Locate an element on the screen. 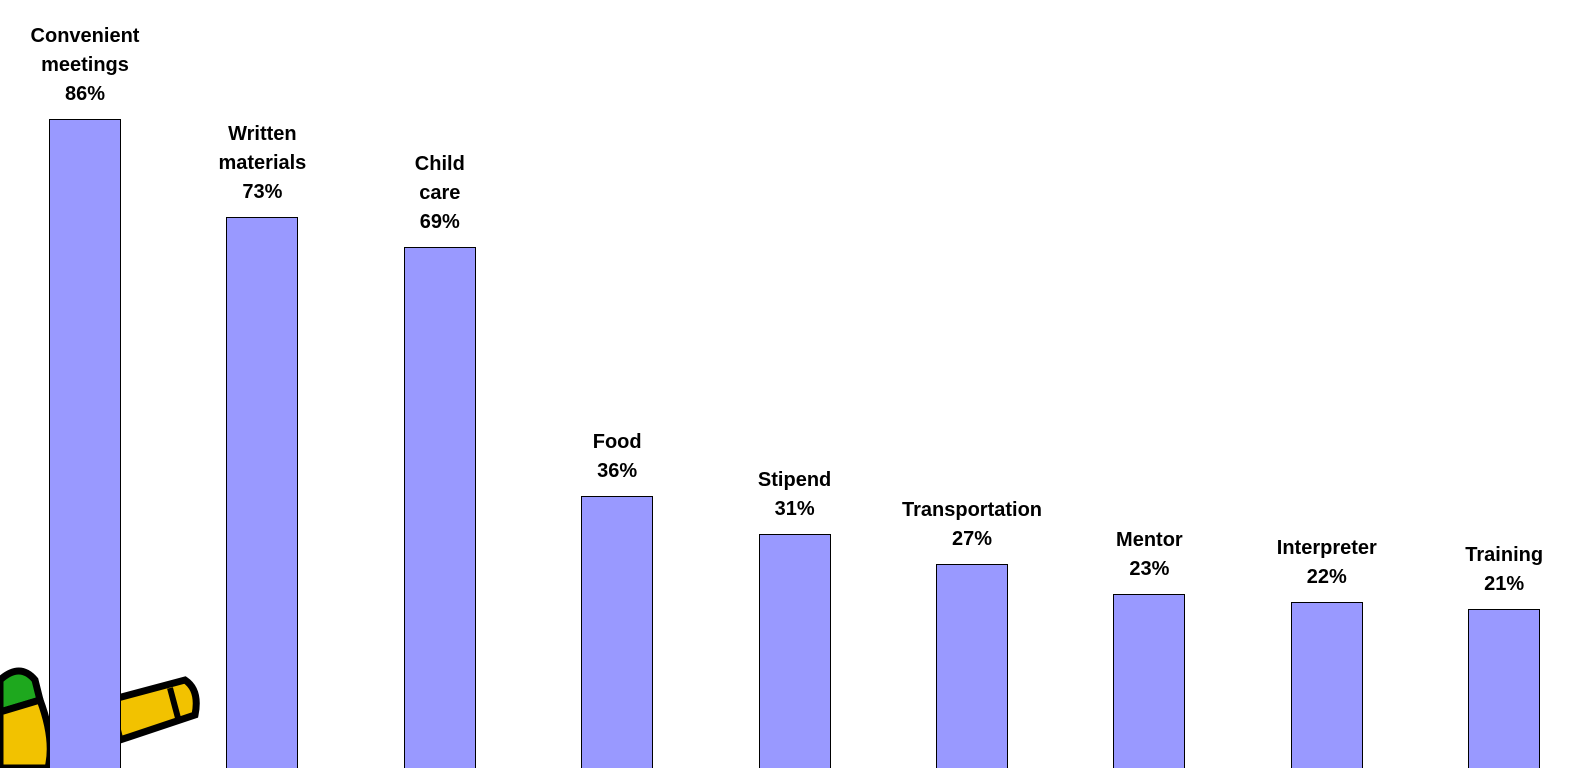 This screenshot has width=1569, height=768. value-label: 23% is located at coordinates (1149, 569).